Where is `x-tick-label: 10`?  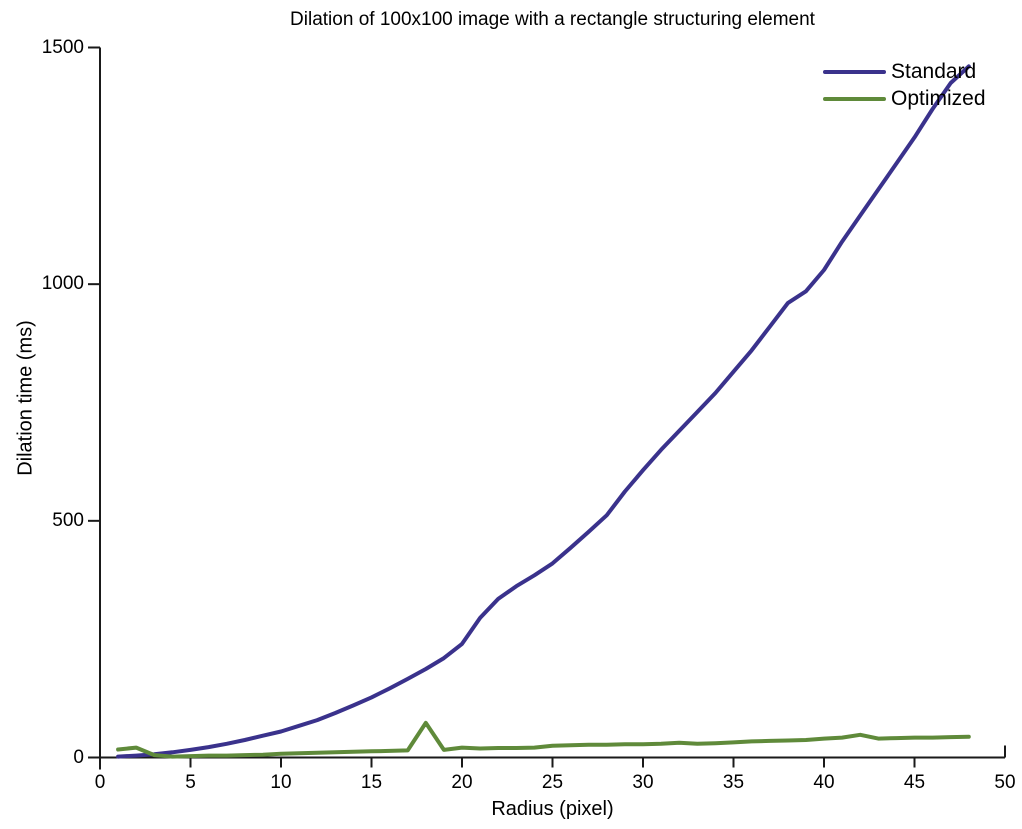 x-tick-label: 10 is located at coordinates (281, 782).